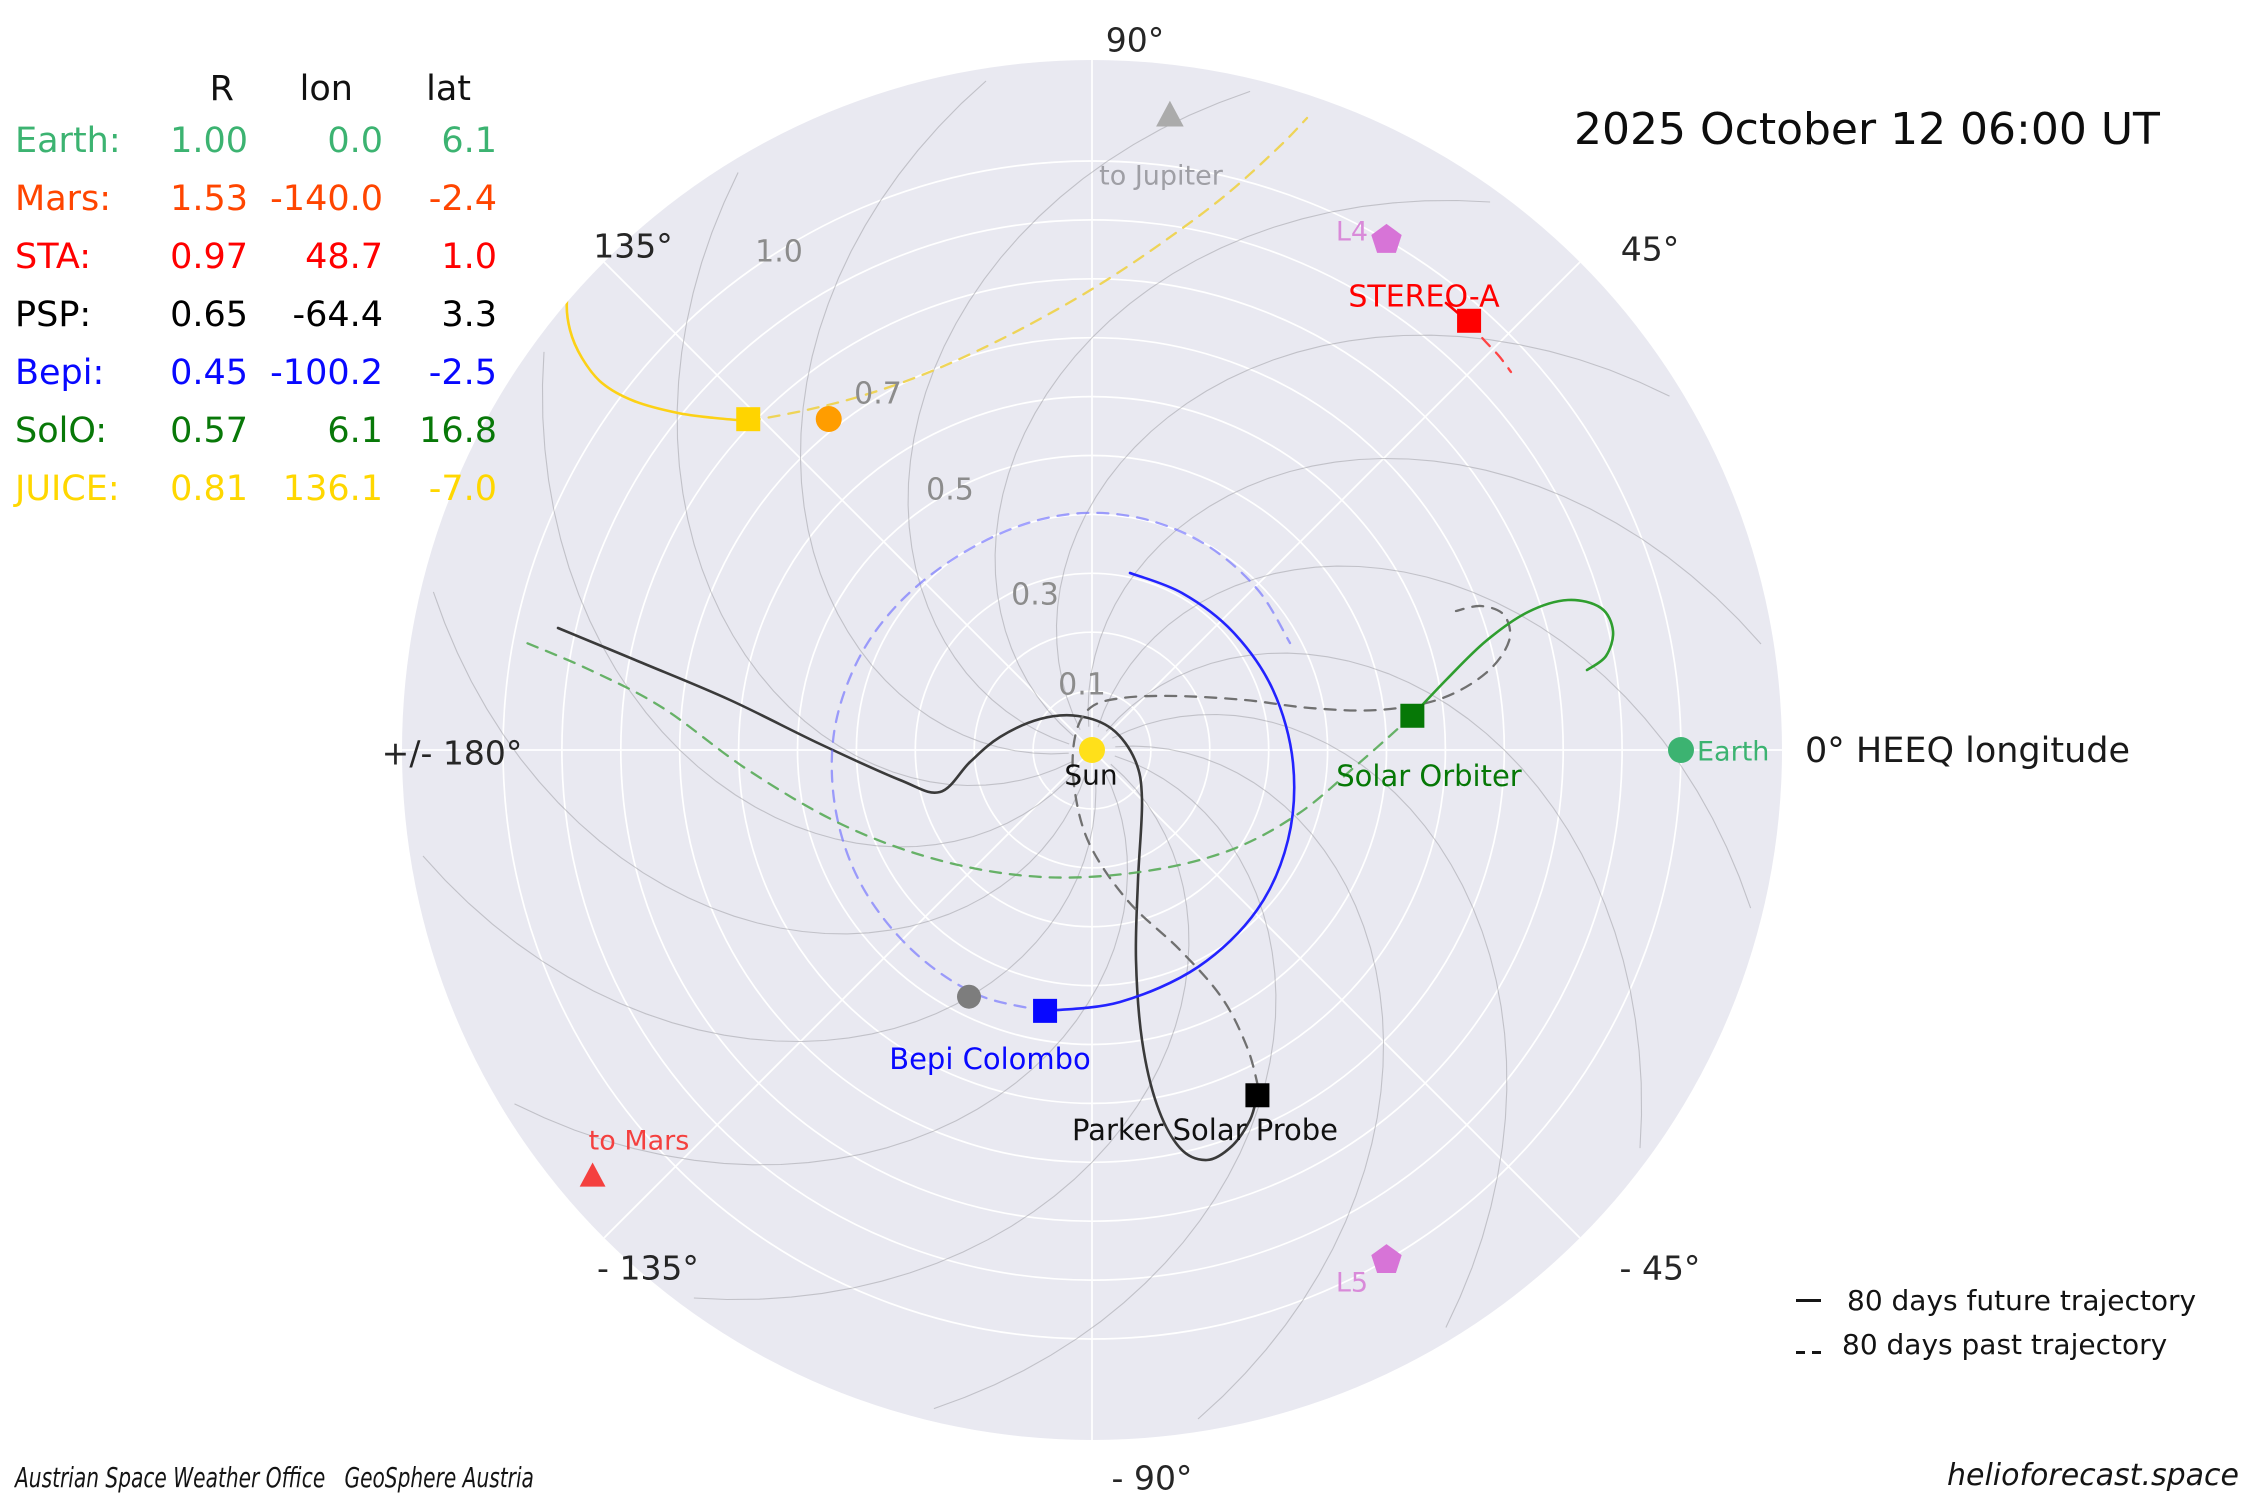 This screenshot has width=2250, height=1500. What do you see at coordinates (1352, 232) in the screenshot?
I see `body-label: L4` at bounding box center [1352, 232].